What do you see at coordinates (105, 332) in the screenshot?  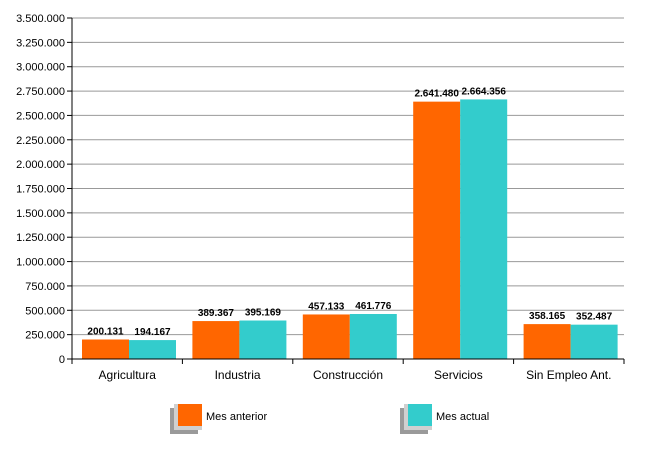 I see `data-label: 200.131` at bounding box center [105, 332].